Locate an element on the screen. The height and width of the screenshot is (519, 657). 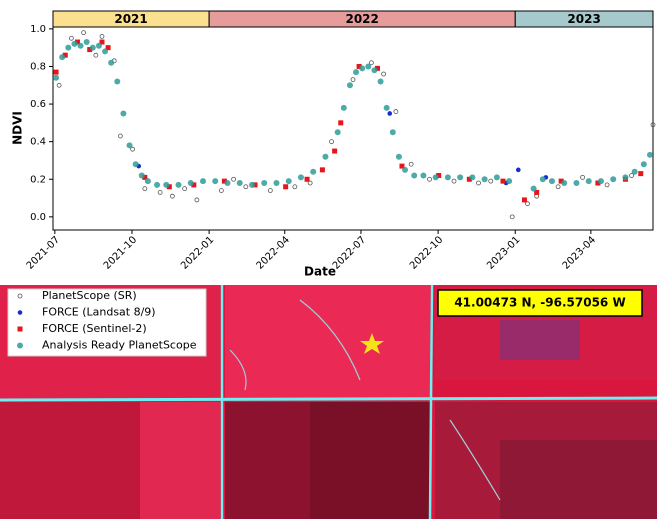
coordinates: 41.00473 N, -96.57056 W is located at coordinates (539, 303).